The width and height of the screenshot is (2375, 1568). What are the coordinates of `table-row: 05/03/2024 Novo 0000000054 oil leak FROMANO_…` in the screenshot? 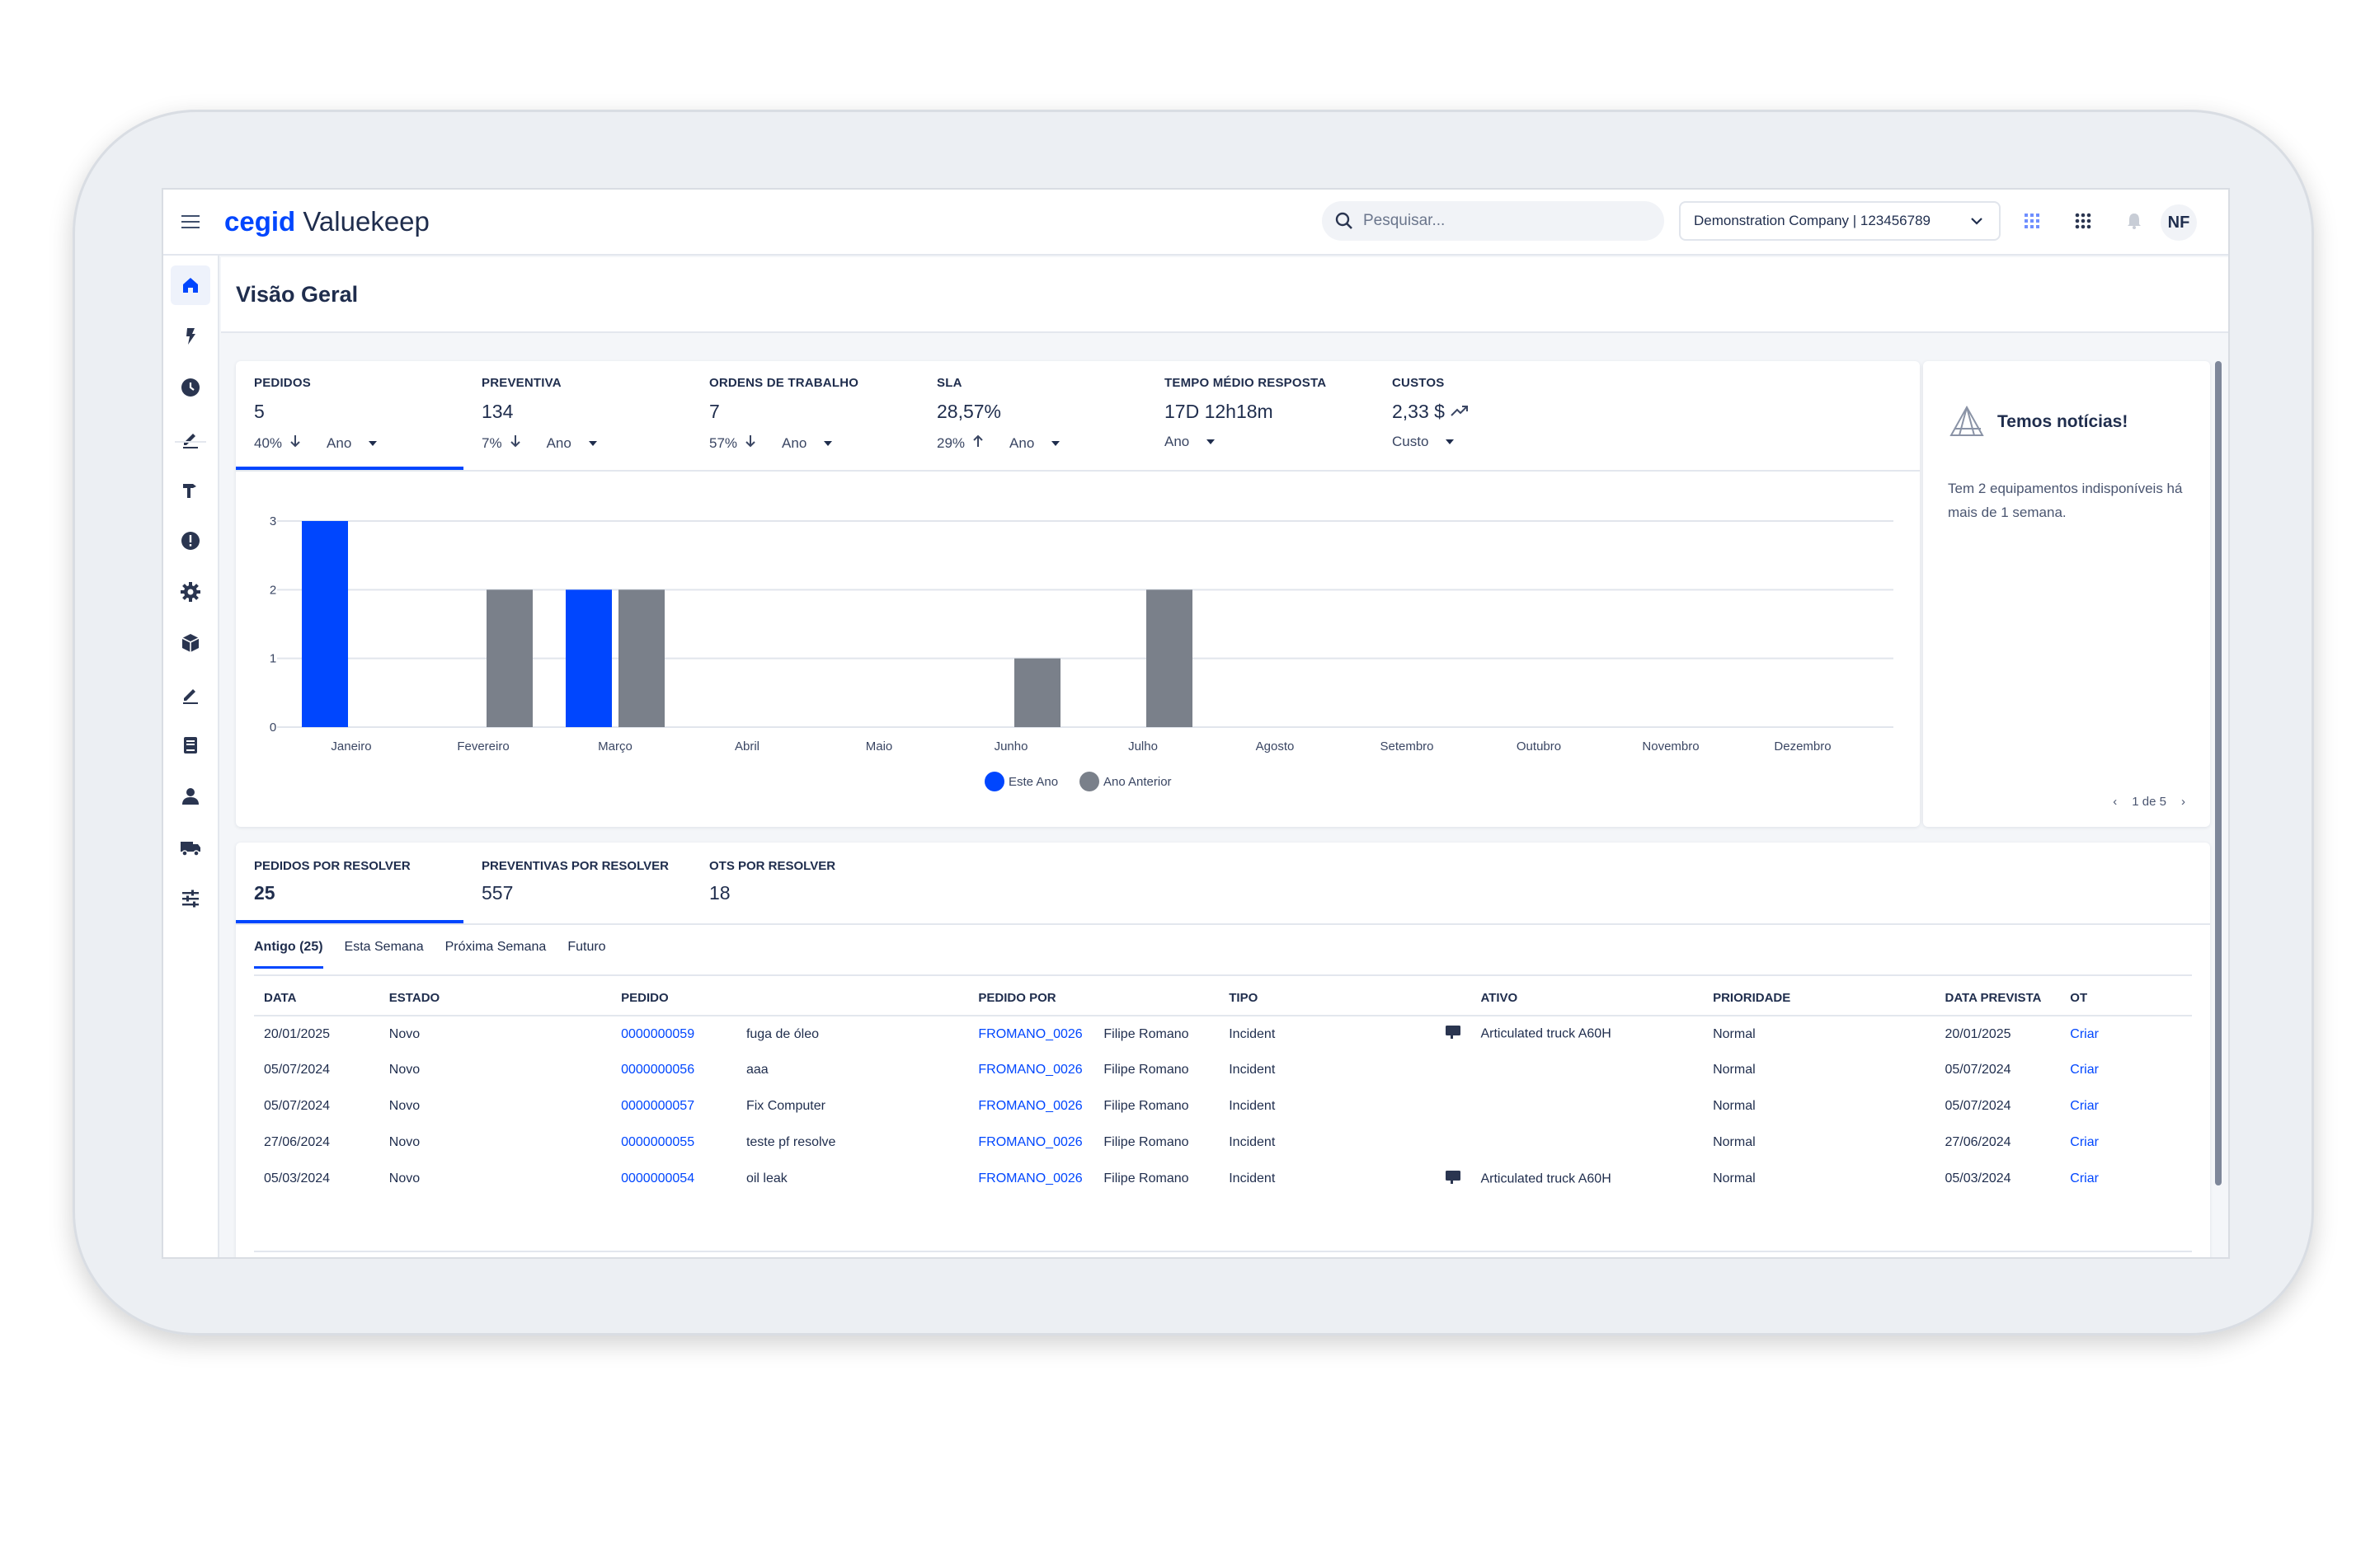 It's located at (1223, 1179).